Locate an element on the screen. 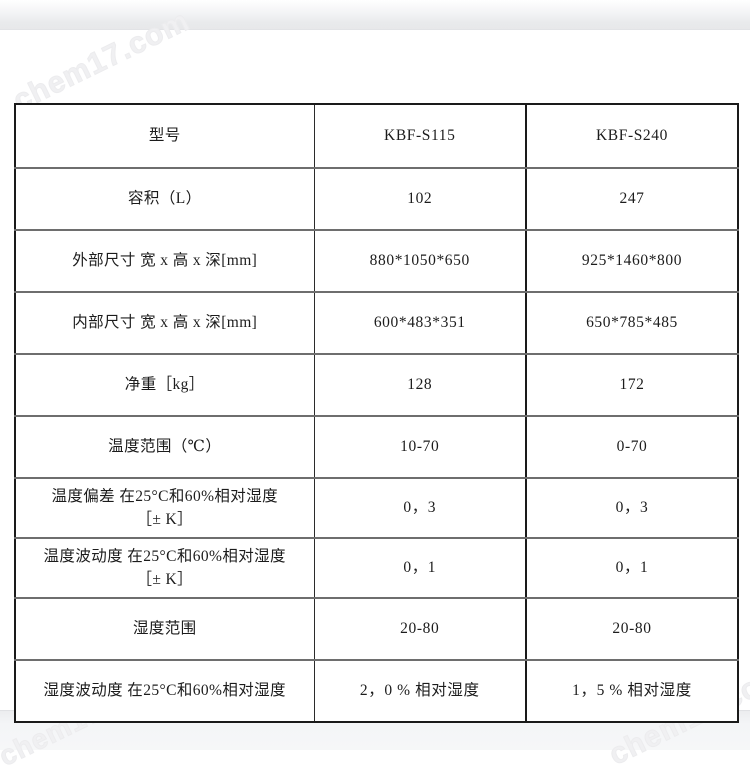 The height and width of the screenshot is (773, 750). table-cell-label: 外部尺寸 宽 x 高 x 深[mm] is located at coordinates (164, 261).